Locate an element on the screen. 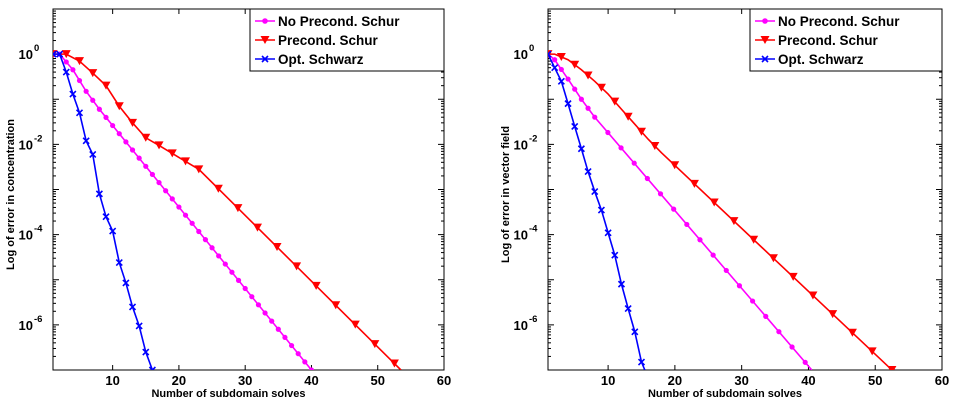 This screenshot has width=955, height=410. legend-label: No Precond. Schur is located at coordinates (339, 21).